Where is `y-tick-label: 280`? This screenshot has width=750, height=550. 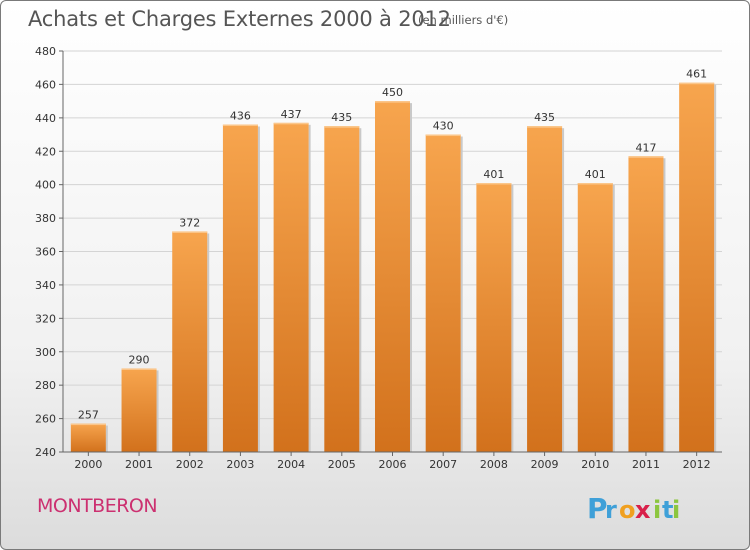
y-tick-label: 280 is located at coordinates (45, 385).